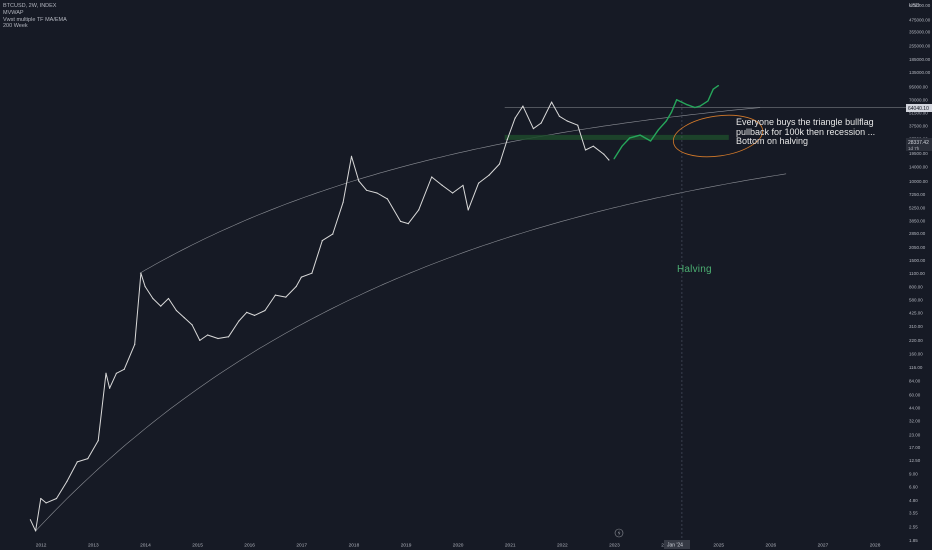  What do you see at coordinates (35, 19) in the screenshot?
I see `legend-indicator-ma: Vwst multiple TF MA/EMA` at bounding box center [35, 19].